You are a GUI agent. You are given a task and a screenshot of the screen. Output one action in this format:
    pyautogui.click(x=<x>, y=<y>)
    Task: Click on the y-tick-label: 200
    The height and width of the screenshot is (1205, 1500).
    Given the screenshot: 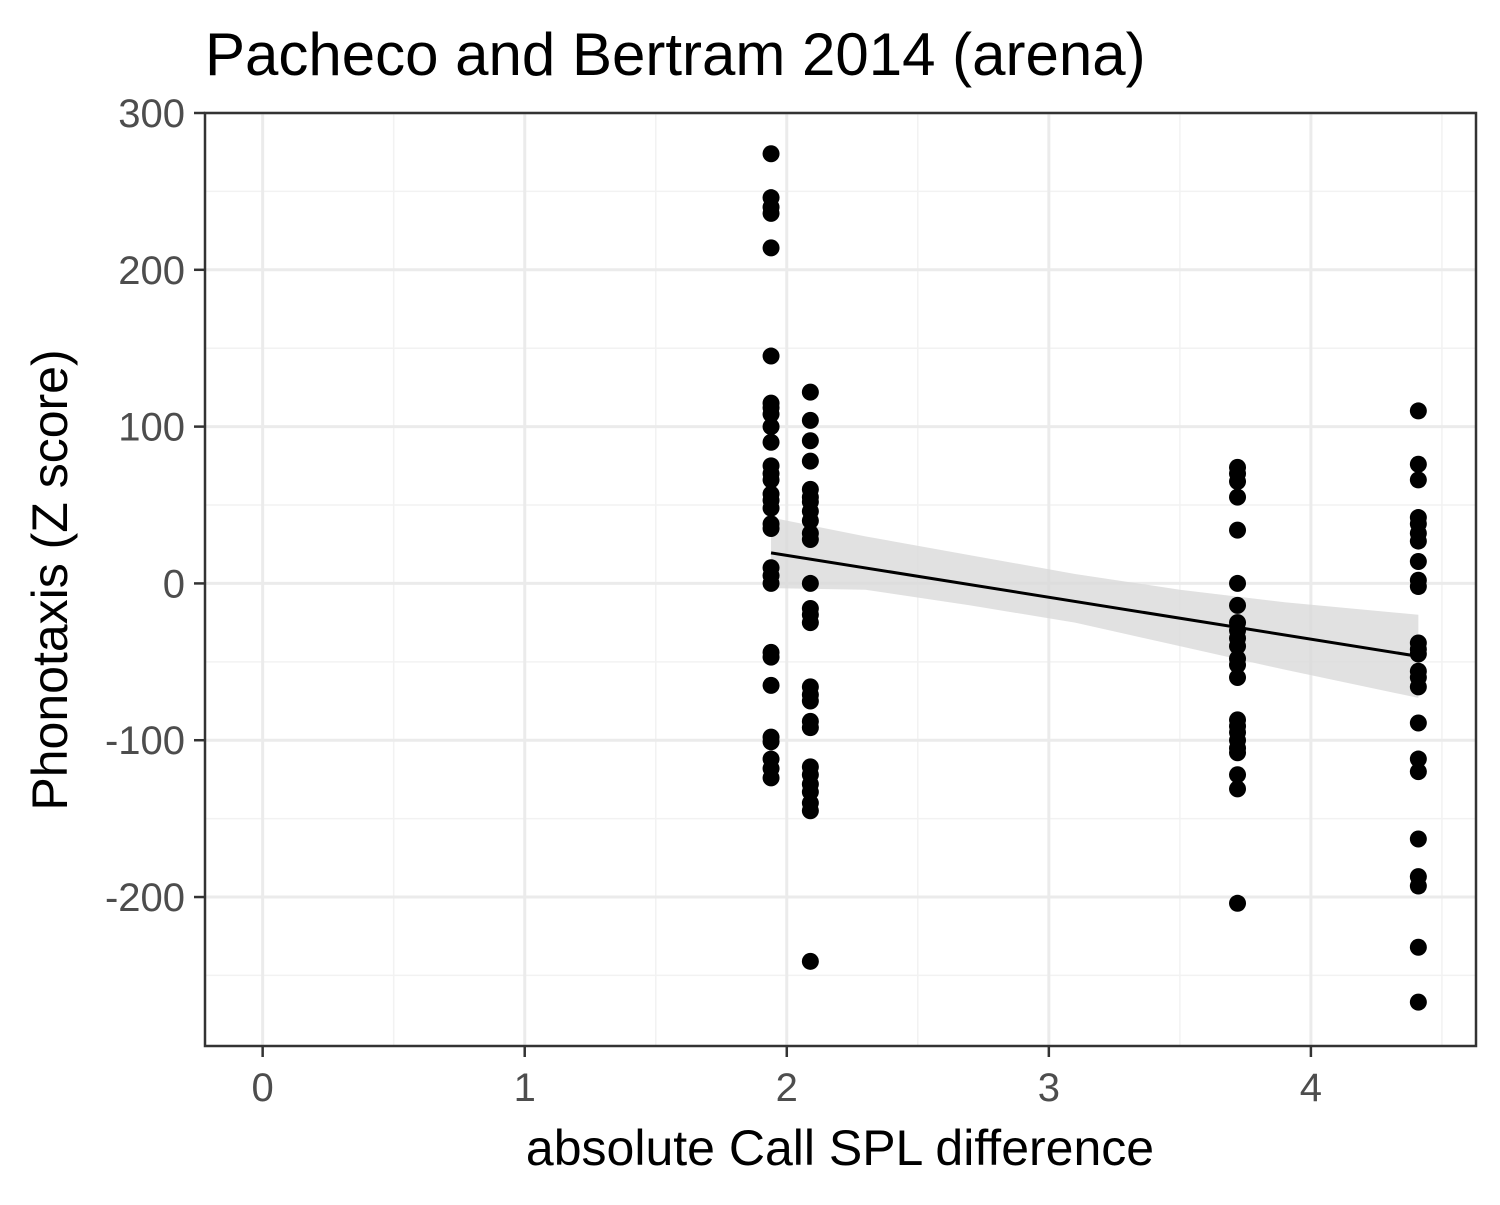 What is the action you would take?
    pyautogui.click(x=151, y=271)
    